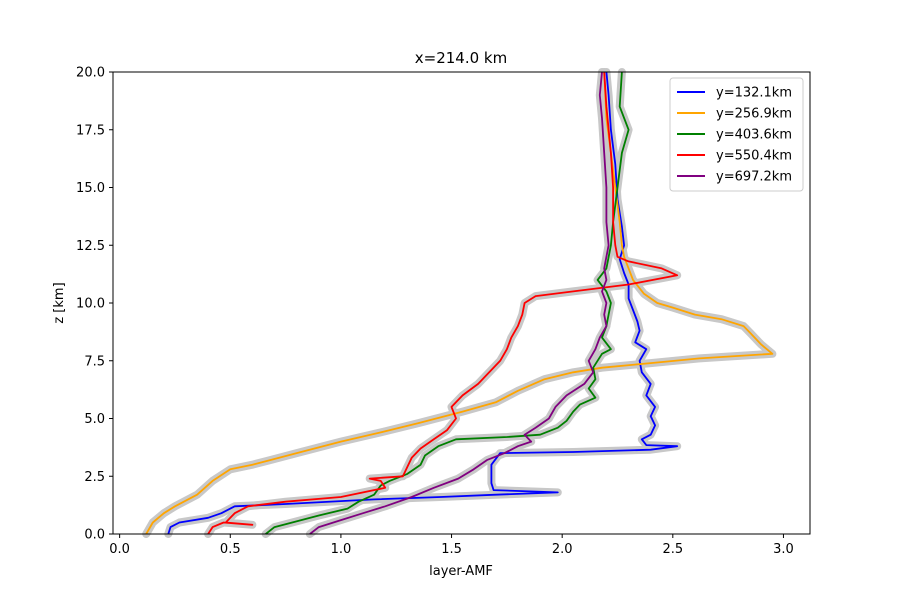  Describe the element at coordinates (754, 135) in the screenshot. I see `legend-label-2: y=403.6km` at that location.